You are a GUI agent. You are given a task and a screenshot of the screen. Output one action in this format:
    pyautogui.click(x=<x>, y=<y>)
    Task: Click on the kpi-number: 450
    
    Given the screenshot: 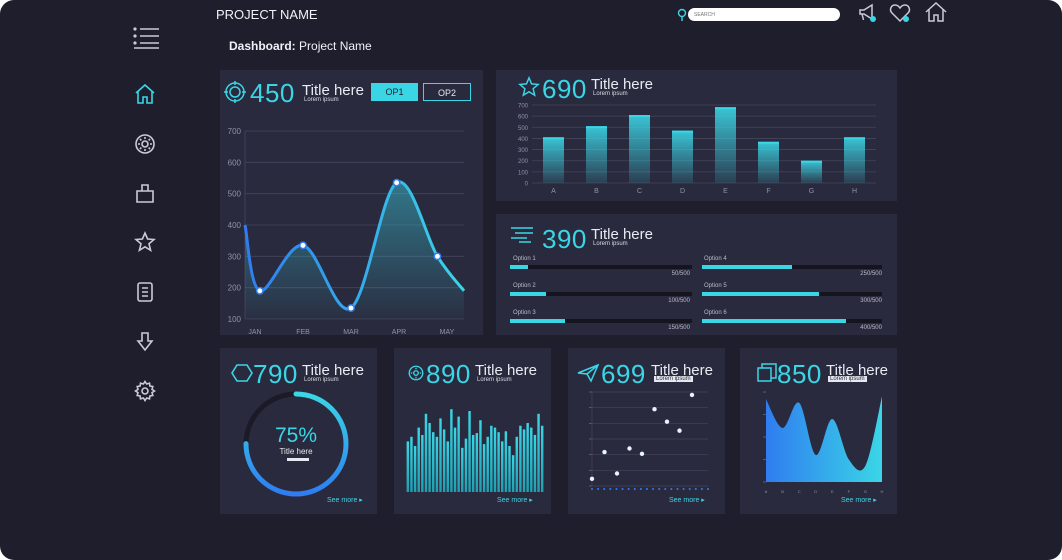 What is the action you would take?
    pyautogui.click(x=272, y=93)
    